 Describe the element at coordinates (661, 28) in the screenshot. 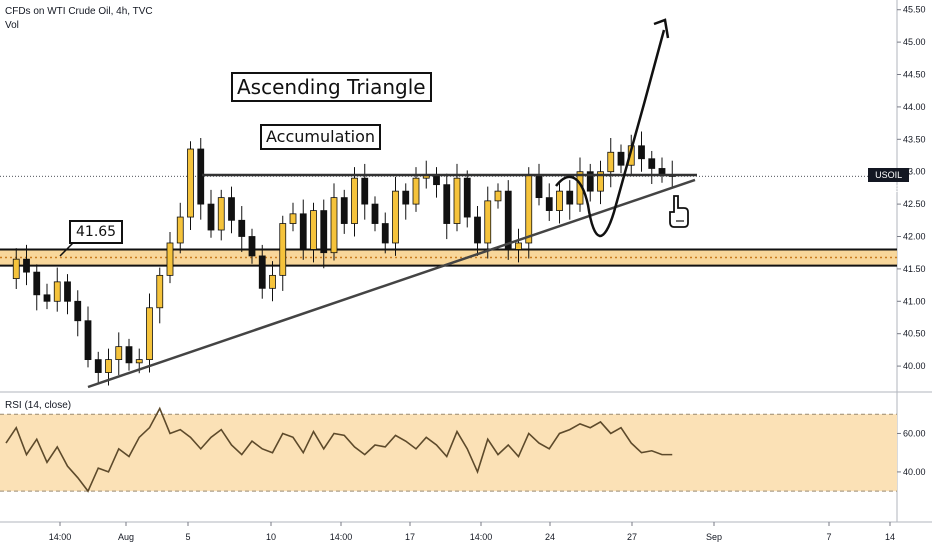

I see `arrow-head` at that location.